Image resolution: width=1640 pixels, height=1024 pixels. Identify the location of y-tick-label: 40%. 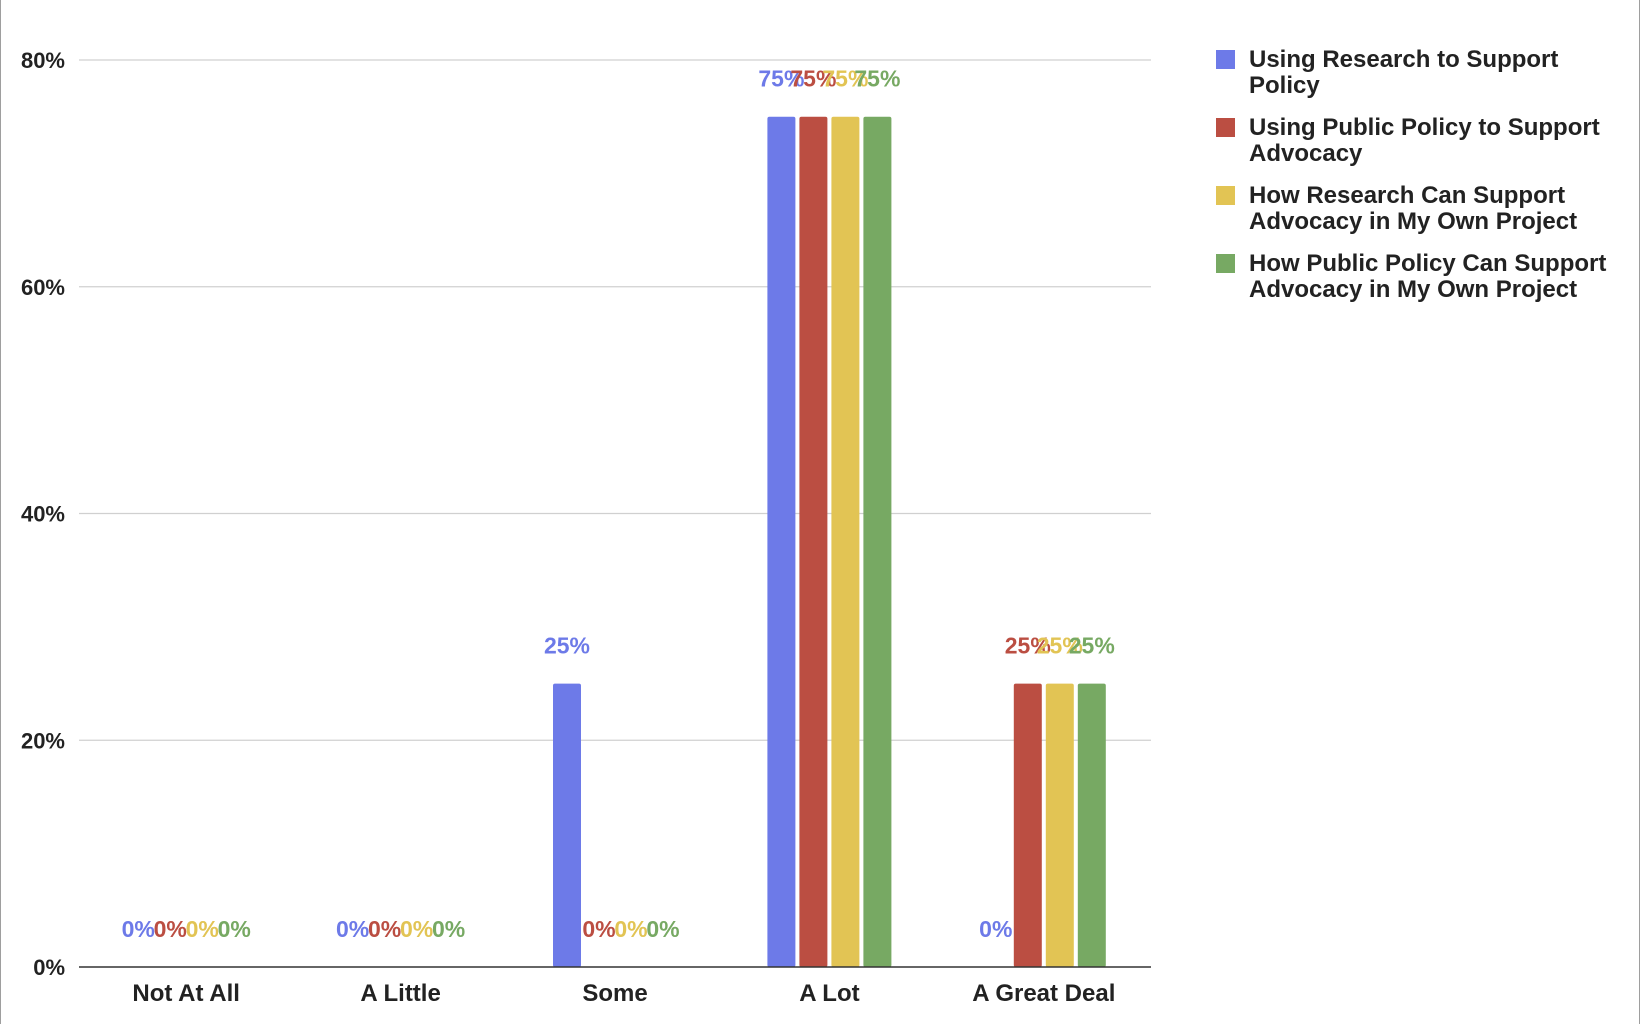
(43, 514).